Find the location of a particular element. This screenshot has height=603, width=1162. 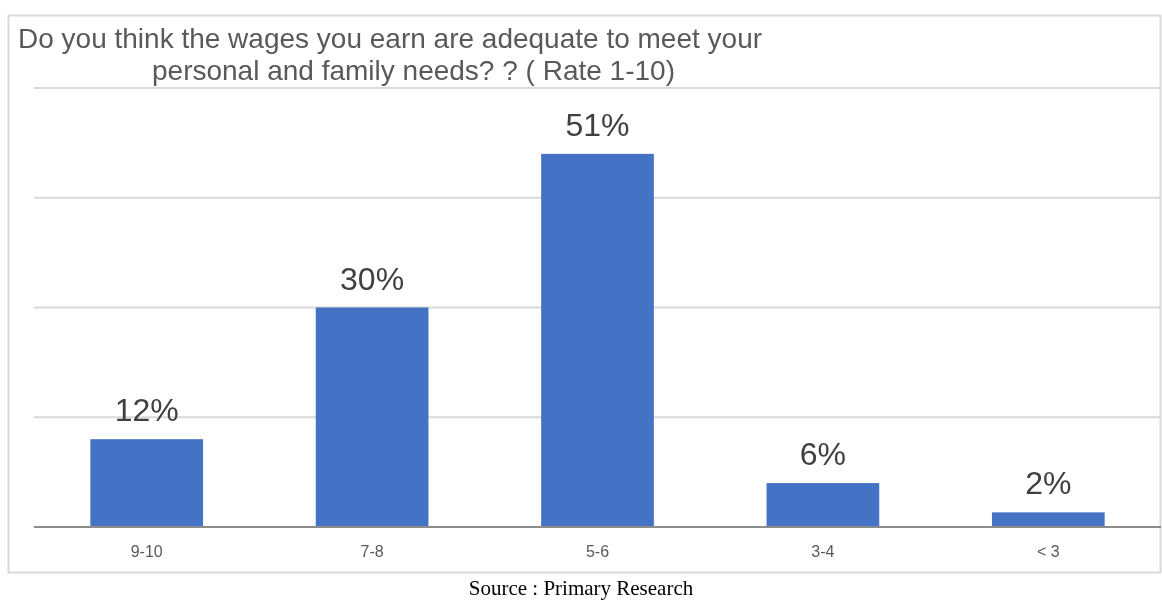

x-tick-label: 7-8 is located at coordinates (372, 551).